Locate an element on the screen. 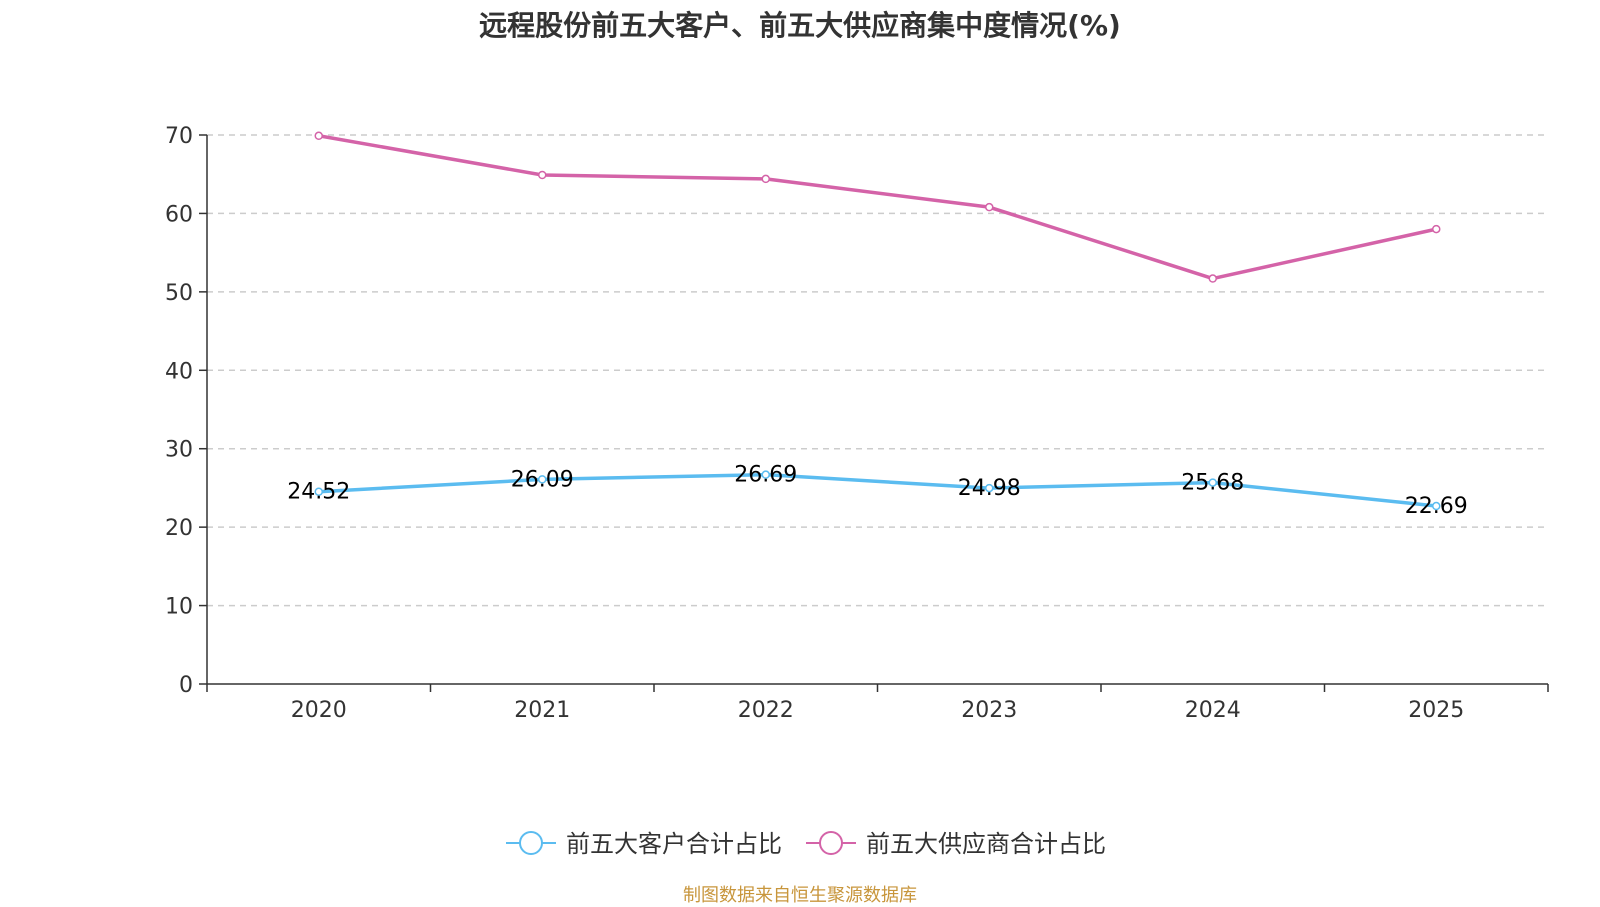  legend-label-1: 前五大供应商合计占比 is located at coordinates (986, 844).